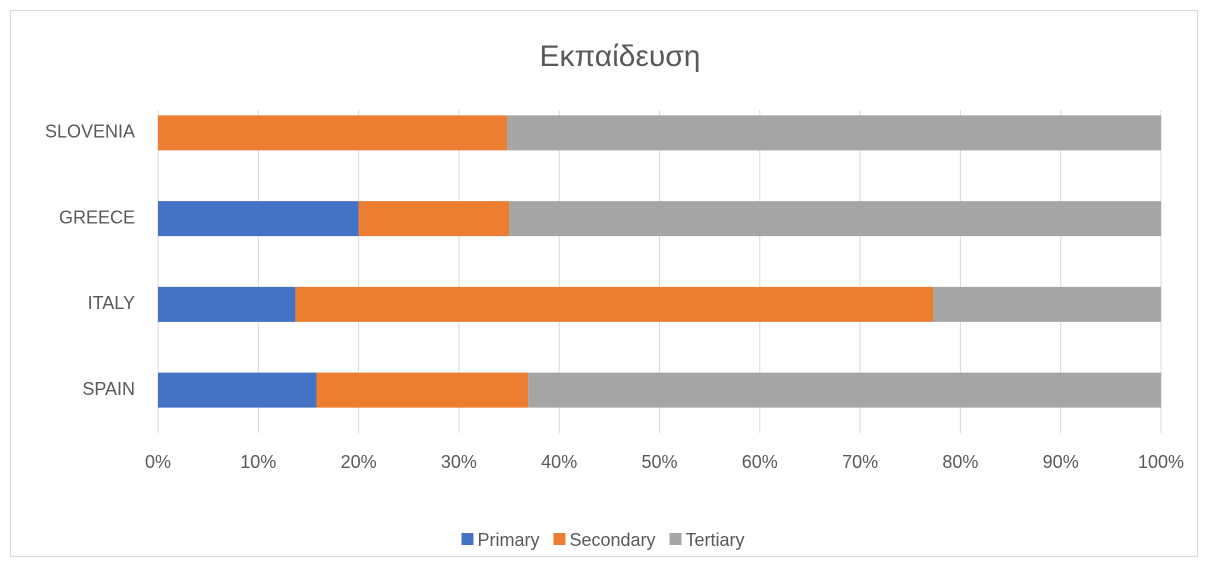 This screenshot has height=567, width=1208. What do you see at coordinates (620, 56) in the screenshot?
I see `chart-title: Εκπαίδευση` at bounding box center [620, 56].